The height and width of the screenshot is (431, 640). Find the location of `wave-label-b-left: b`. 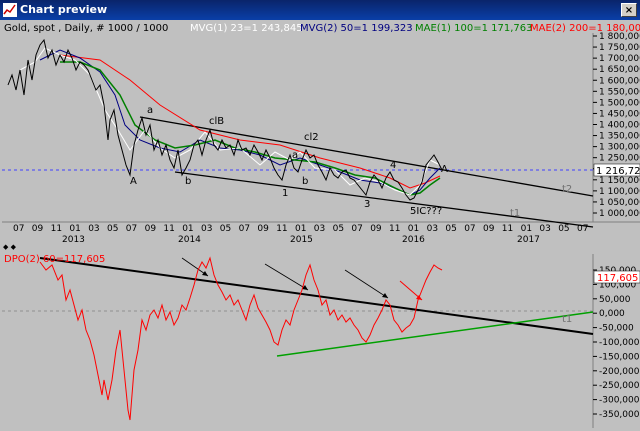

wave-label-b-left: b is located at coordinates (188, 181).